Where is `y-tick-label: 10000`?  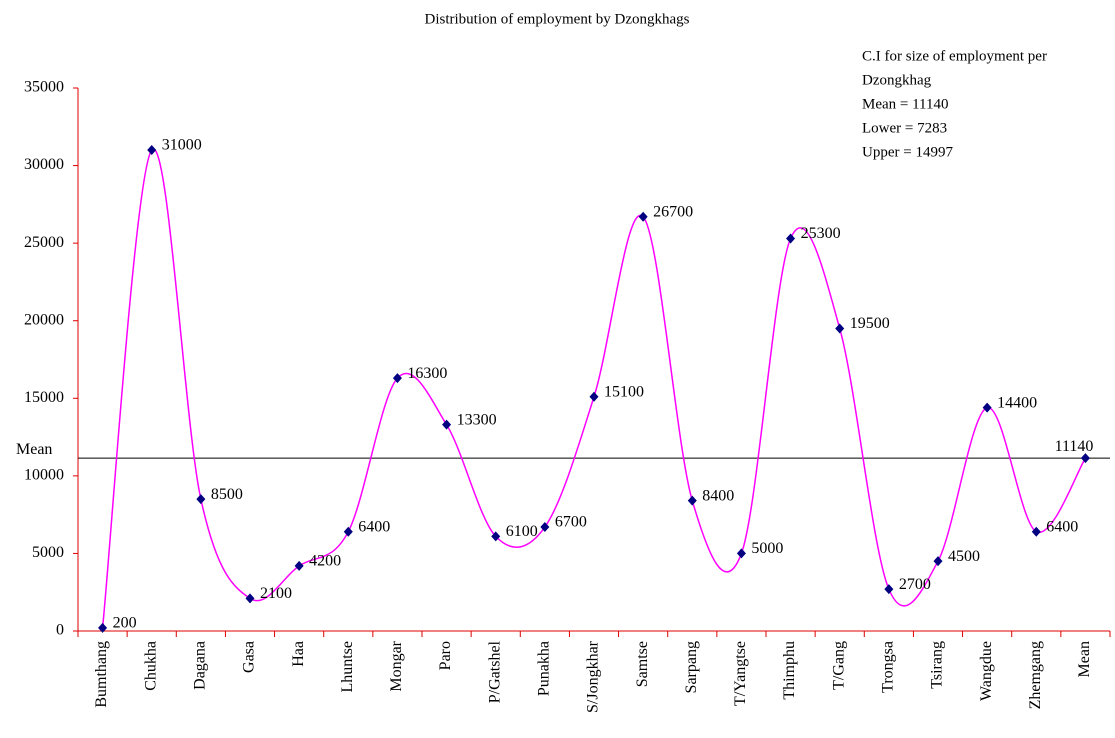 y-tick-label: 10000 is located at coordinates (44, 475).